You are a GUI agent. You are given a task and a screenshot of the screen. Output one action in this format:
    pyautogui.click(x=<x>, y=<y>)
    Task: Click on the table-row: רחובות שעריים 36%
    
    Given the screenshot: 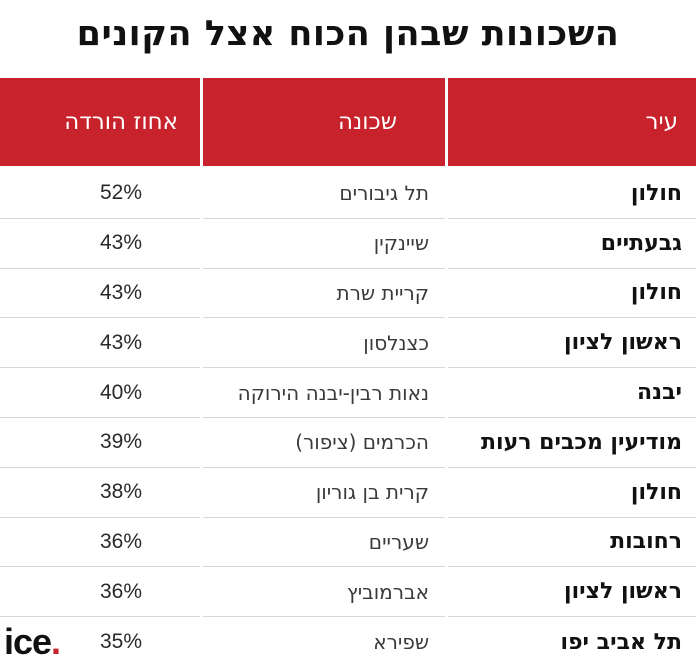 What is the action you would take?
    pyautogui.click(x=348, y=543)
    